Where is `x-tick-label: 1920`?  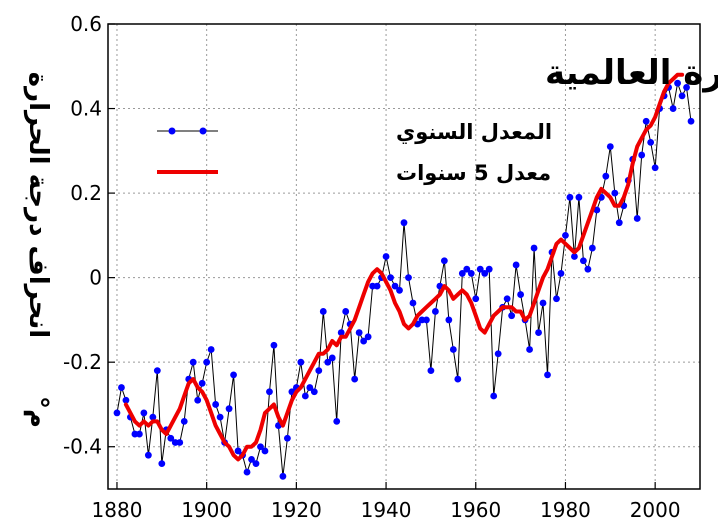
x-tick-label: 1920 is located at coordinates (296, 510).